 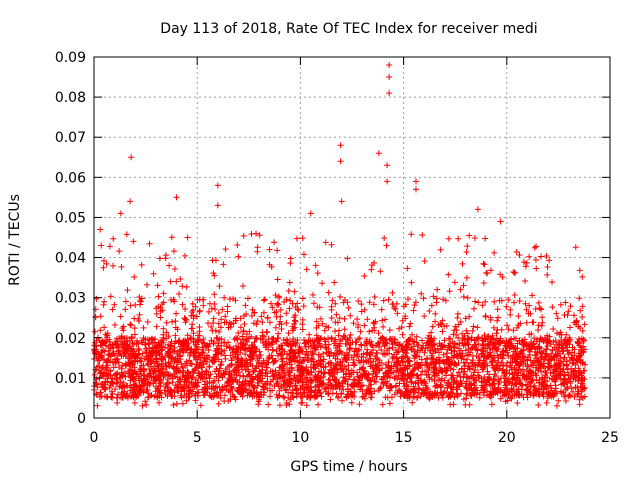 I want to click on x-tick-label: 10, so click(x=300, y=438).